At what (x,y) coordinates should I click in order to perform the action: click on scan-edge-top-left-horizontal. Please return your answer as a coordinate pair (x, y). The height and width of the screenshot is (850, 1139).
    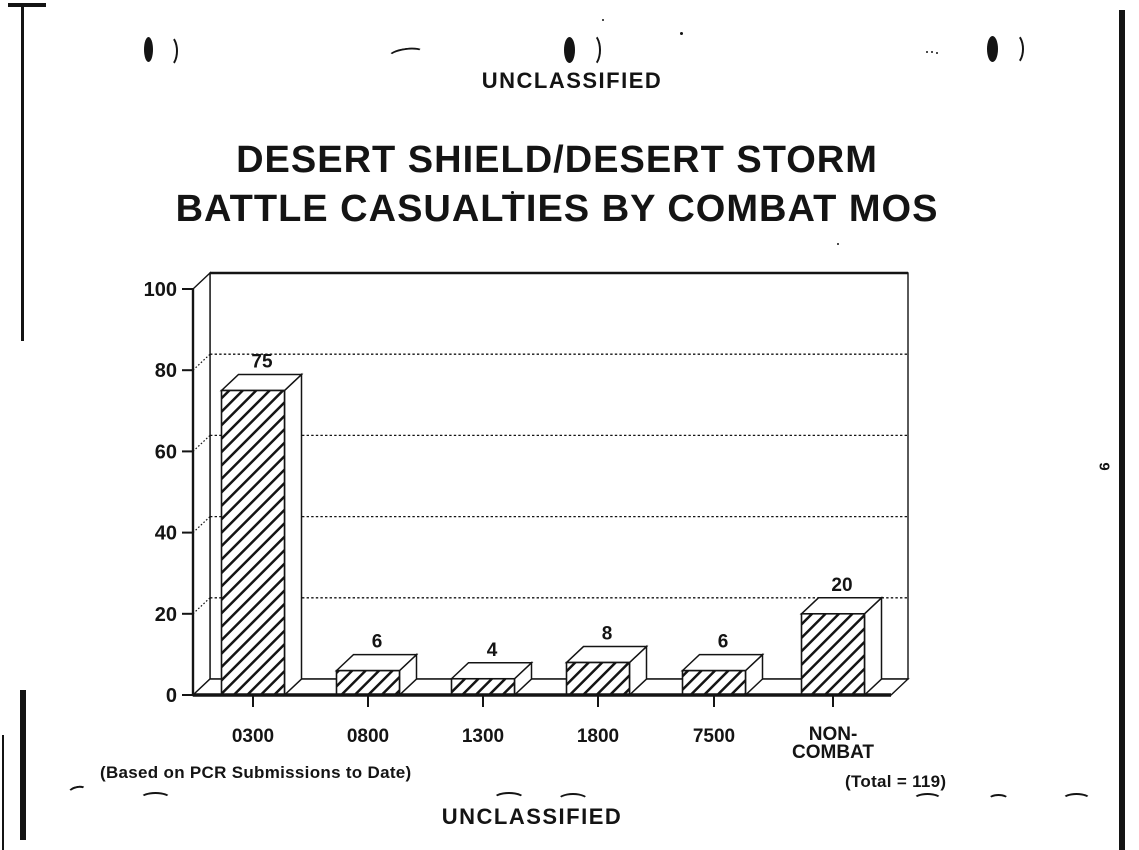
    Looking at the image, I should click on (27, 5).